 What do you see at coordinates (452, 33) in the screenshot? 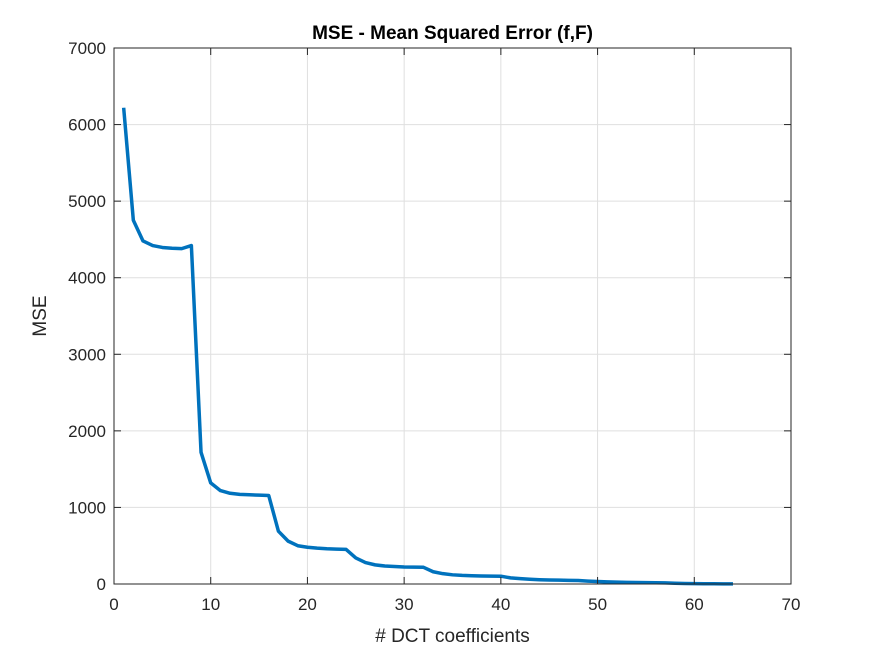
I see `chart-title: MSE - Mean Squared Error (f,F)` at bounding box center [452, 33].